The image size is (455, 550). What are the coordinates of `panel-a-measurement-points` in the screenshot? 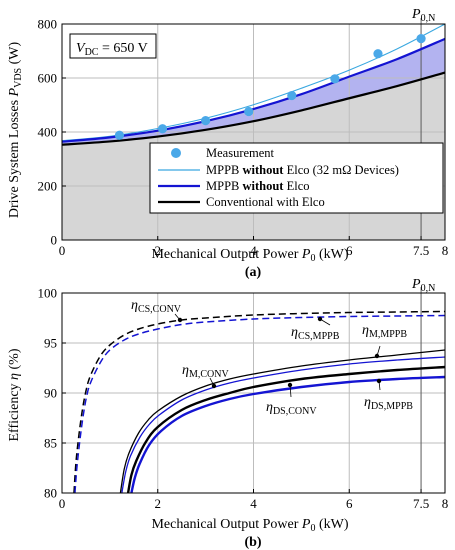 It's located at (270, 86).